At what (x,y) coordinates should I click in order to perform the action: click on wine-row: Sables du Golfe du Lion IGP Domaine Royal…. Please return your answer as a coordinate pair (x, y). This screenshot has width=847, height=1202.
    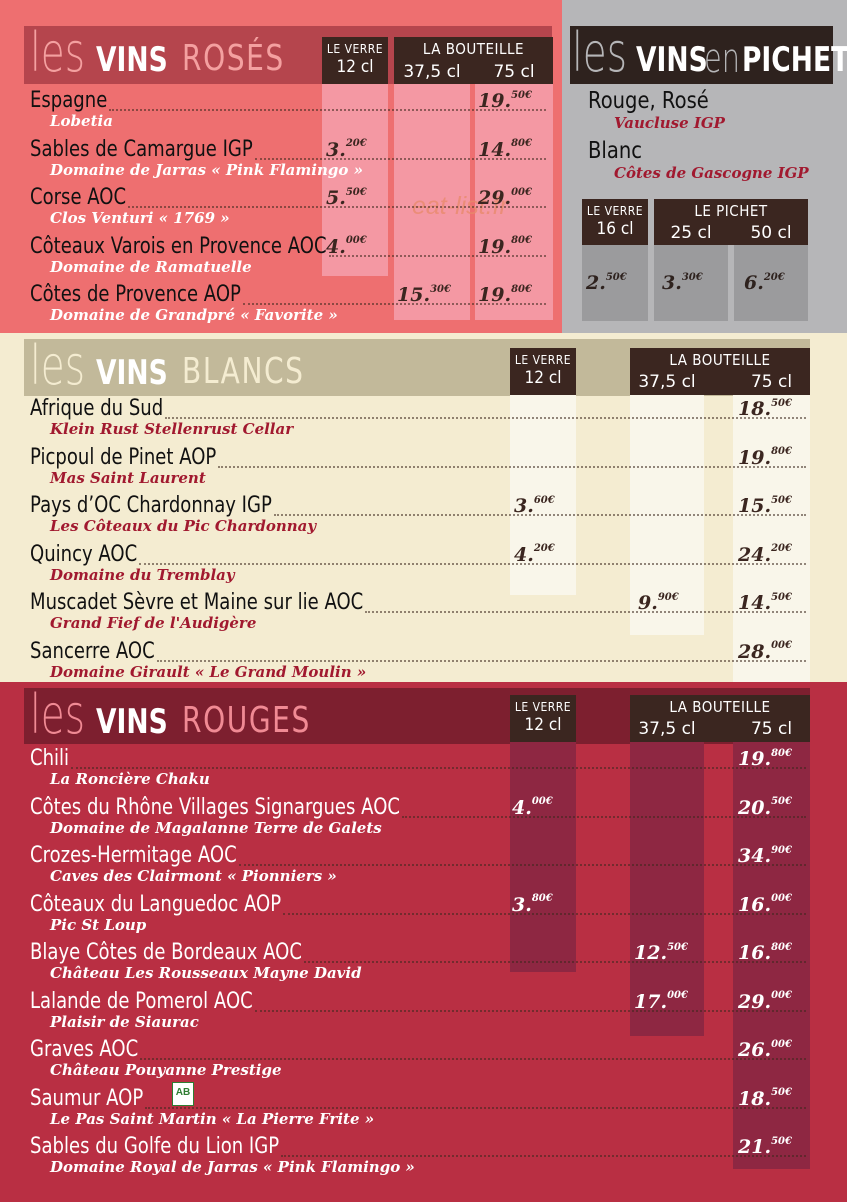
    Looking at the image, I should click on (419, 1158).